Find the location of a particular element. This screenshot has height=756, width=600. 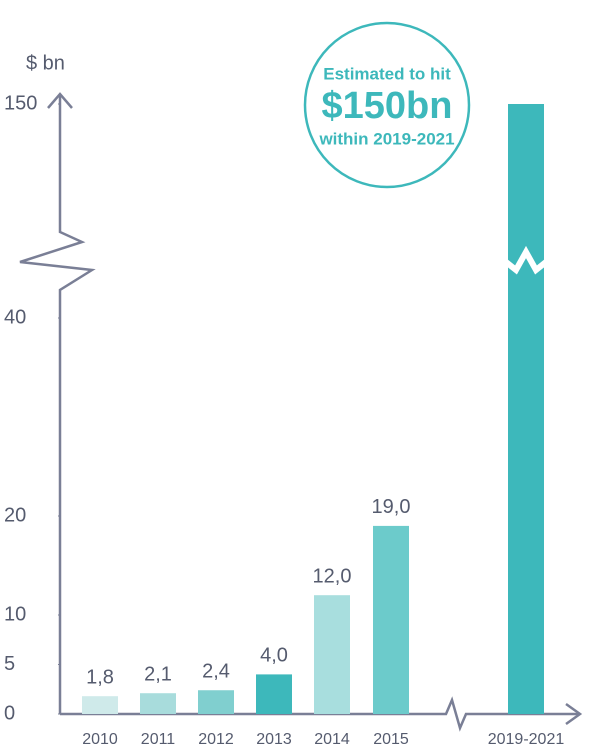

x-tick-label: 2013 is located at coordinates (274, 739).